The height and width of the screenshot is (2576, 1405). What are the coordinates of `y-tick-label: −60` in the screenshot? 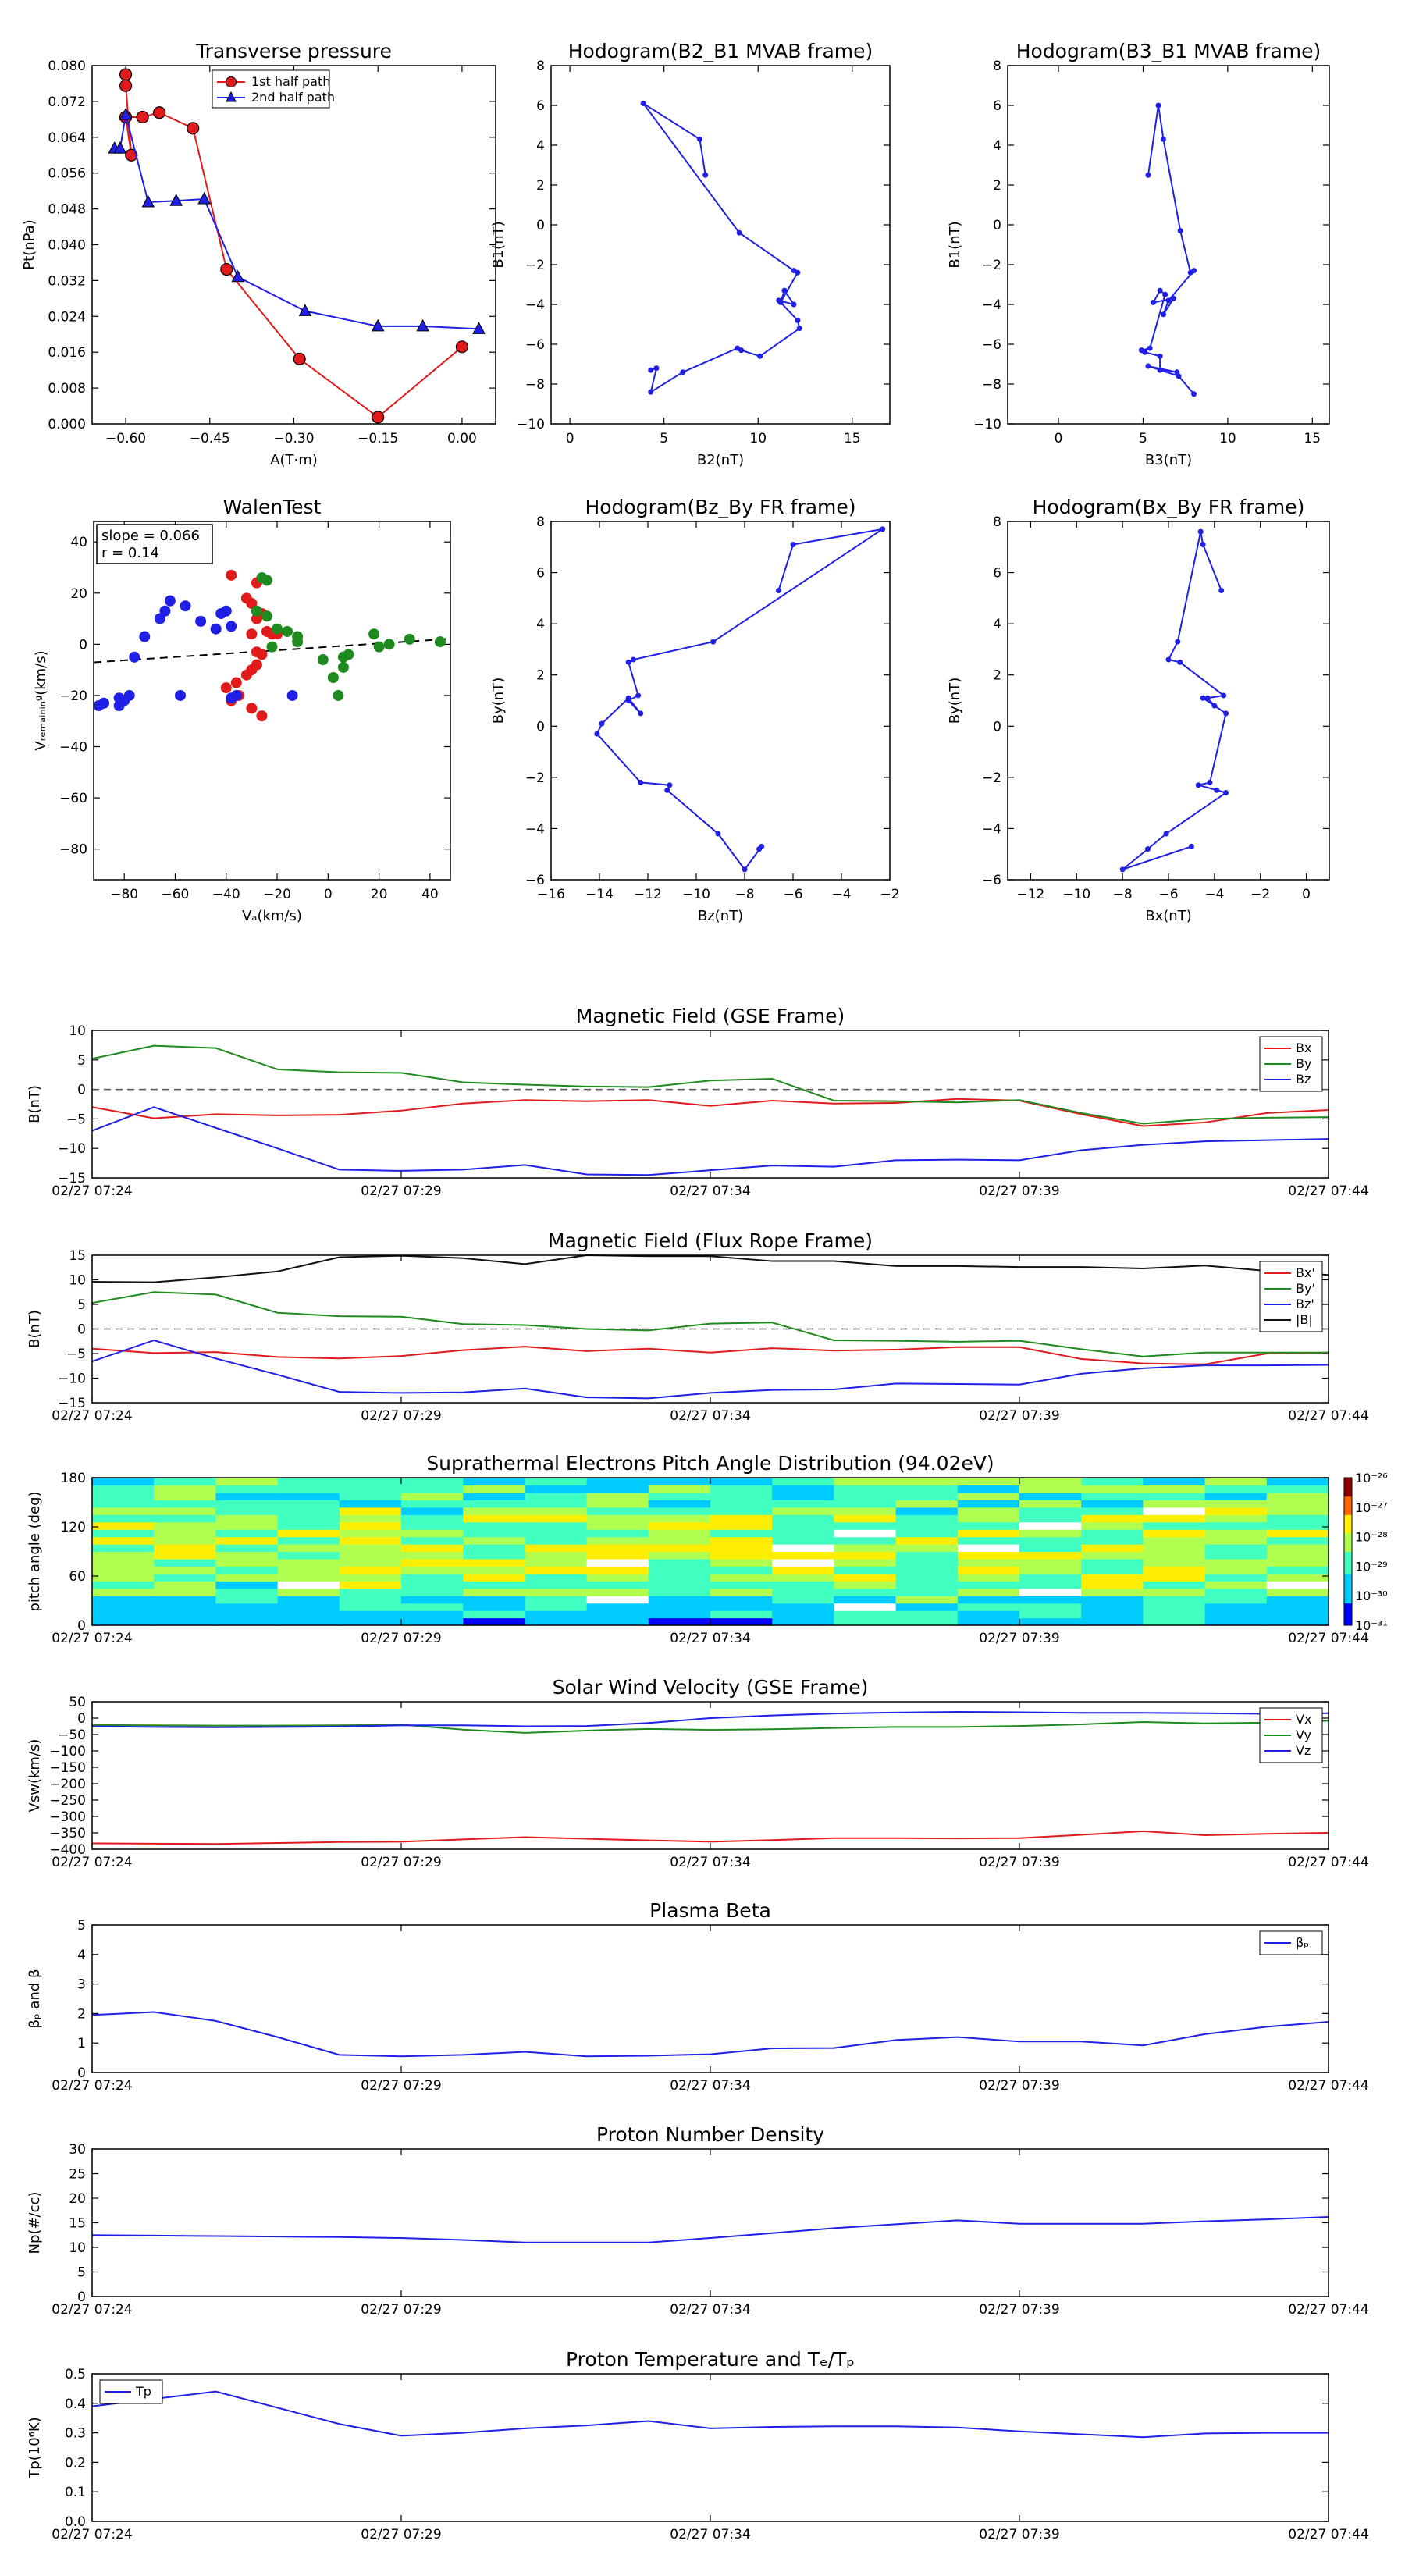 It's located at (73, 798).